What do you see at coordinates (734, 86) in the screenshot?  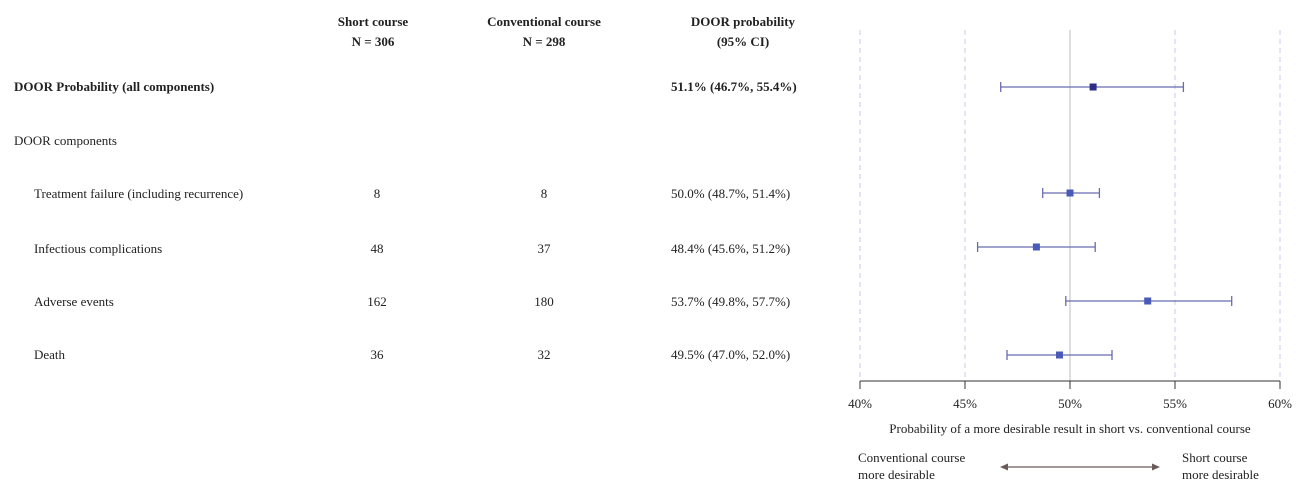 I see `overall-ci-text: 51.1% (46.7%, 55.4%)` at bounding box center [734, 86].